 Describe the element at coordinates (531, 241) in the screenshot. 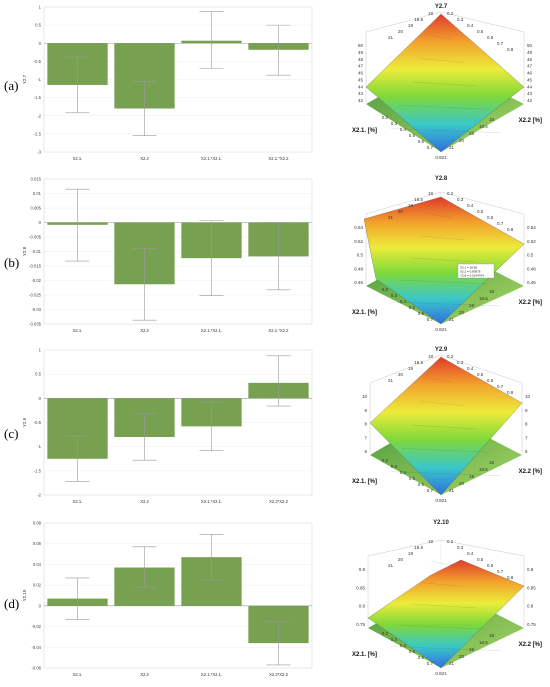

I see `z-tick-right: 0.52` at that location.